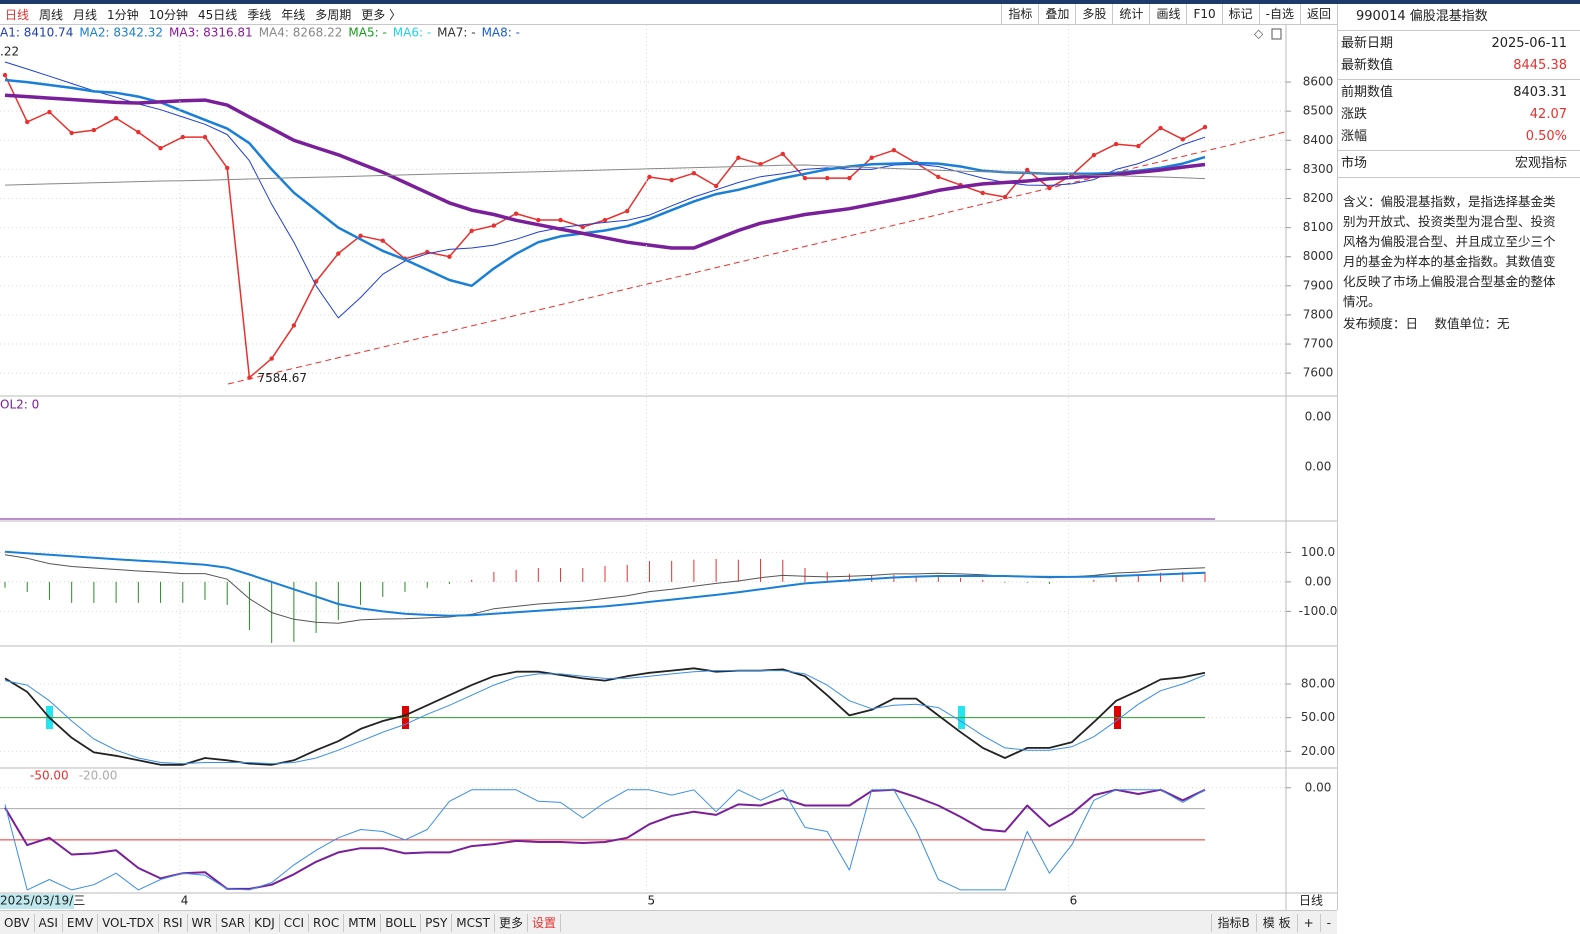  What do you see at coordinates (1459, 66) in the screenshot?
I see `info-row: 最新数值 8445.38` at bounding box center [1459, 66].